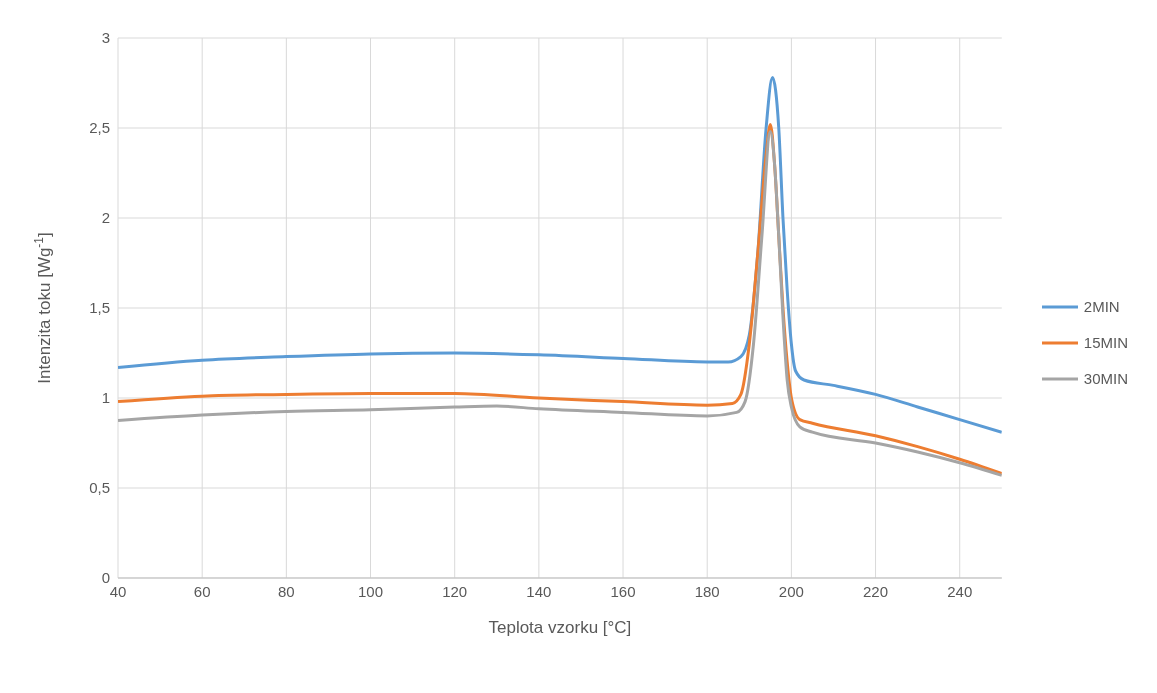 The height and width of the screenshot is (693, 1157). Describe the element at coordinates (876, 591) in the screenshot. I see `x-tick-label: 220` at that location.